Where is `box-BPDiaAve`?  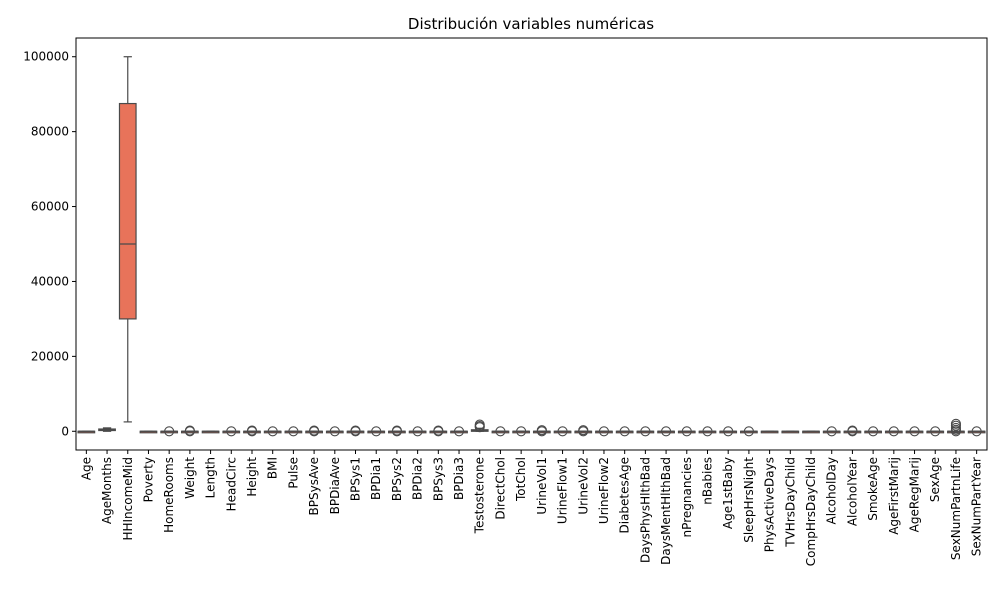
box-BPDiaAve is located at coordinates (334, 431).